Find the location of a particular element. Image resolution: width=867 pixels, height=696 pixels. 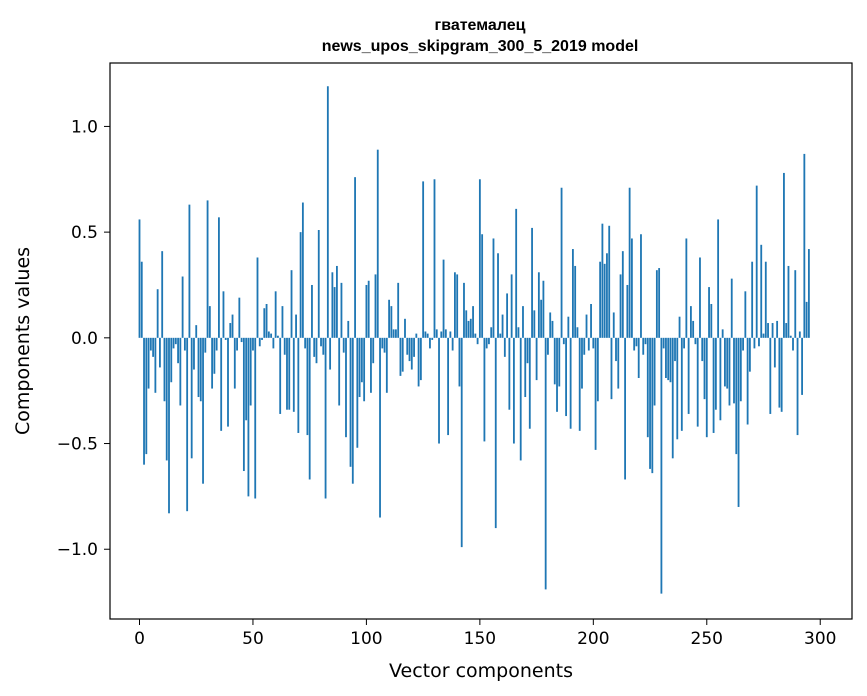

x-tick-label: 100 is located at coordinates (366, 639).